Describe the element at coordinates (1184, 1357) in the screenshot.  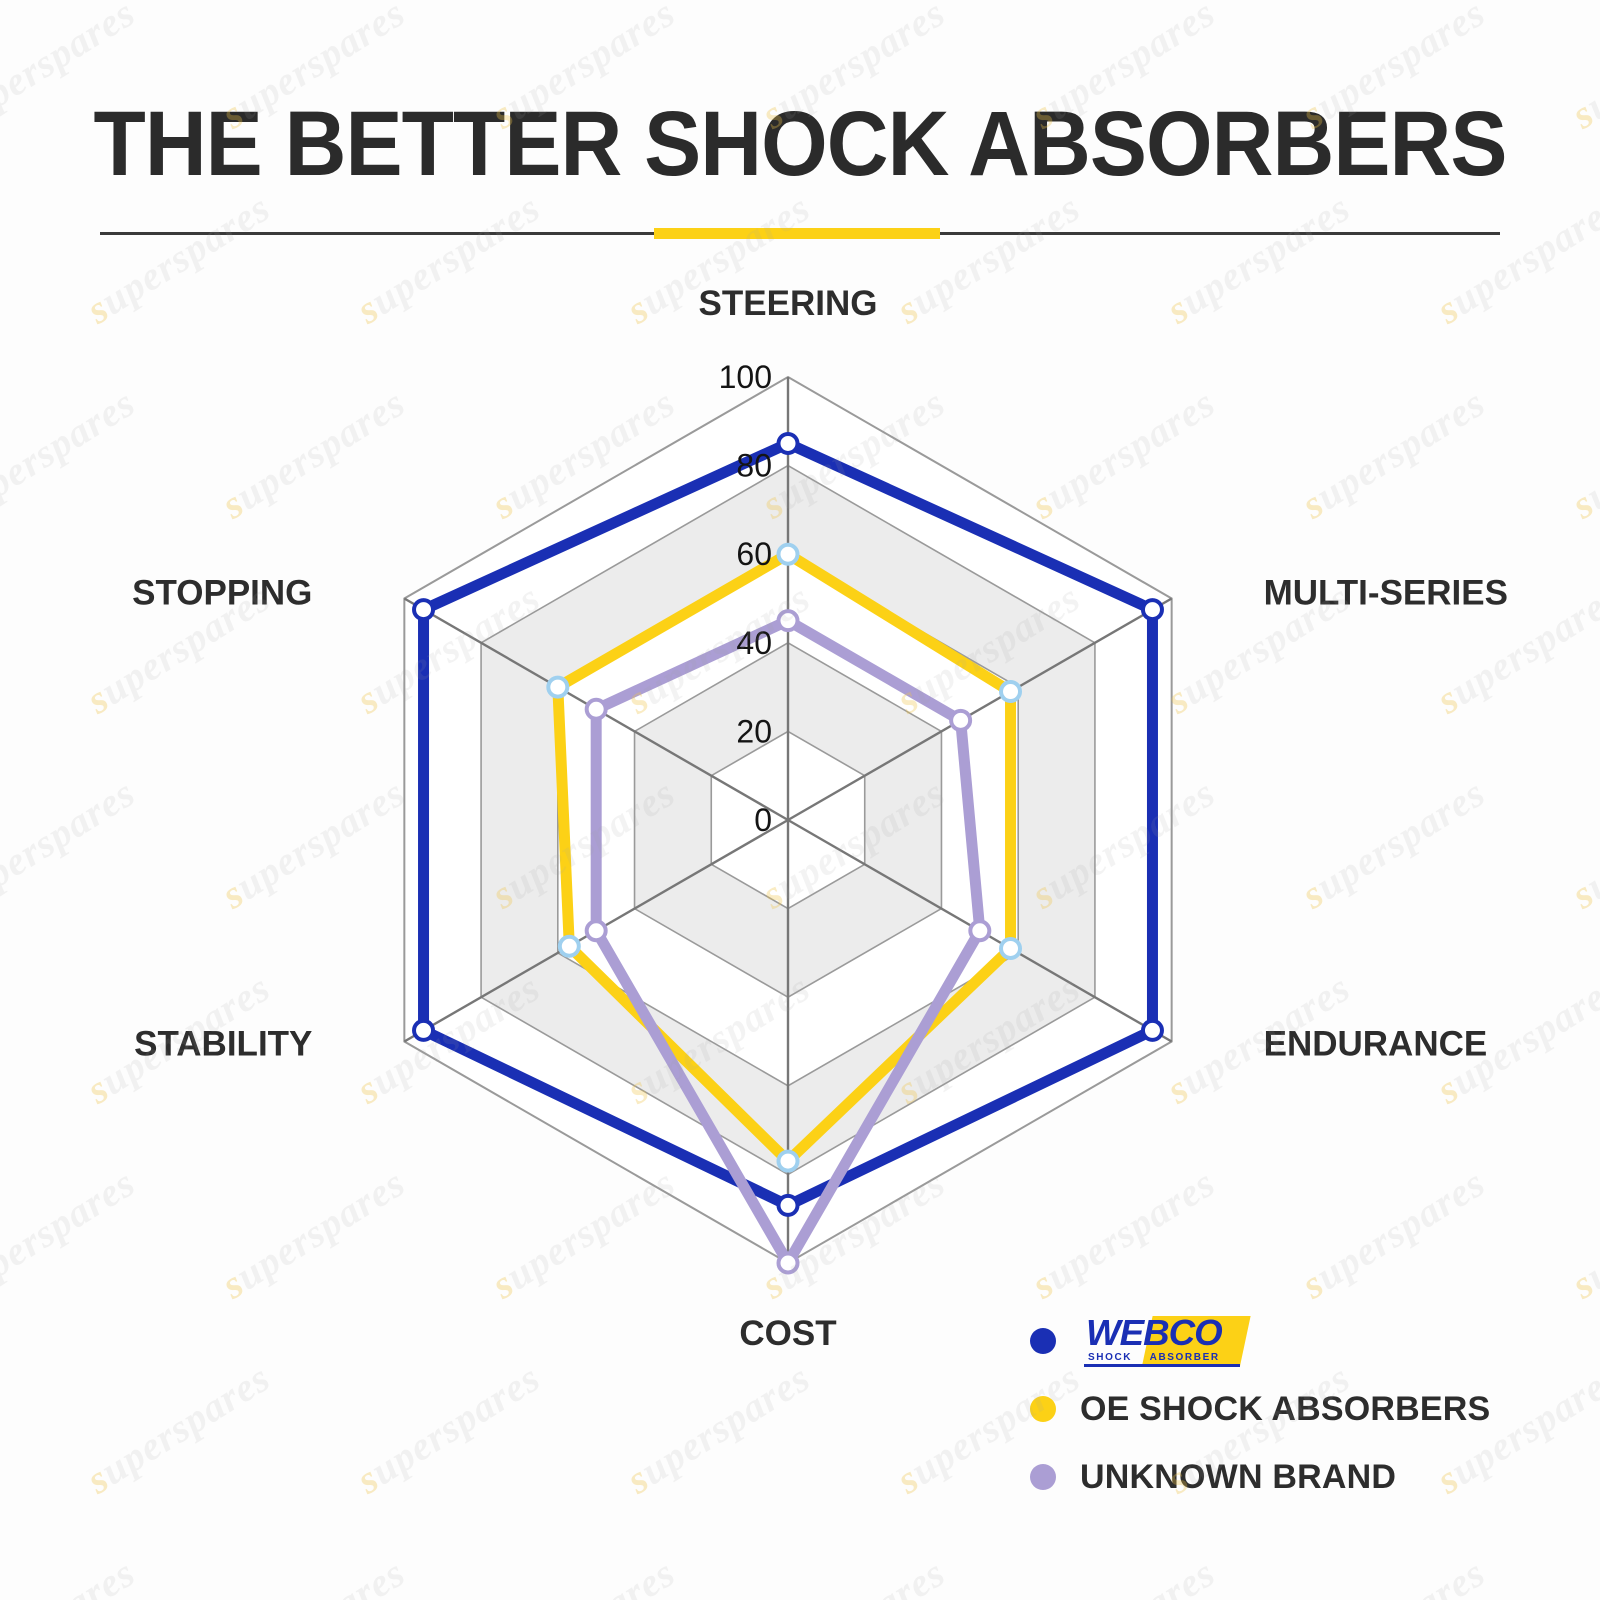
I see `webco-logo-tagline-right: ABSORBER` at that location.